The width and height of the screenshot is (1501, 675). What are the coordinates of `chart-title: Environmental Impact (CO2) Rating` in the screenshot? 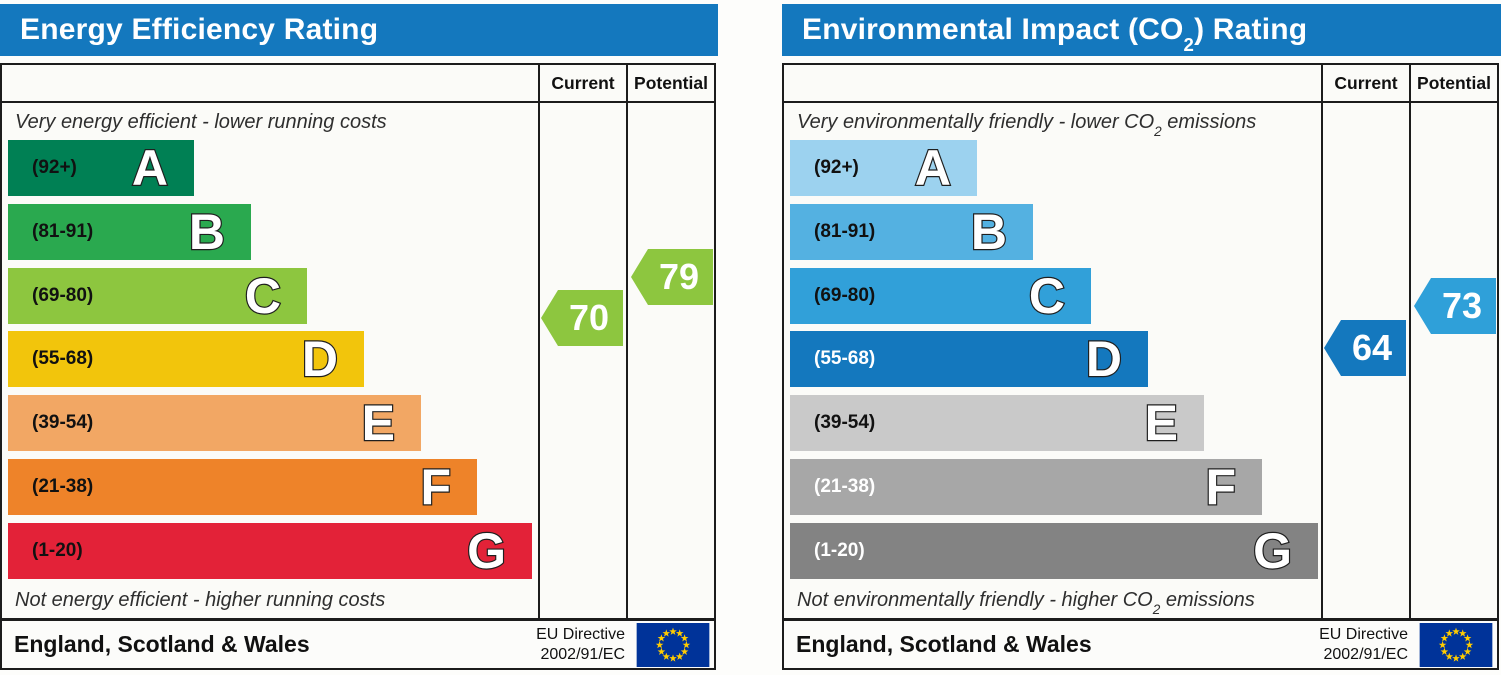 It's located at (1055, 33).